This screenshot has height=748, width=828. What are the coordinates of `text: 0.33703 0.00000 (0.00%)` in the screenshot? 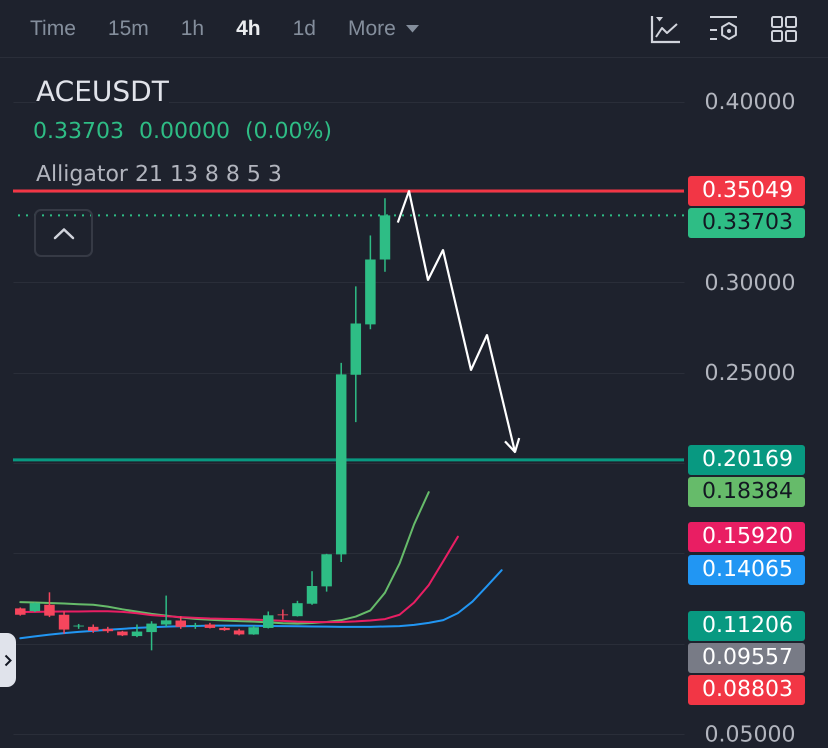 It's located at (182, 132).